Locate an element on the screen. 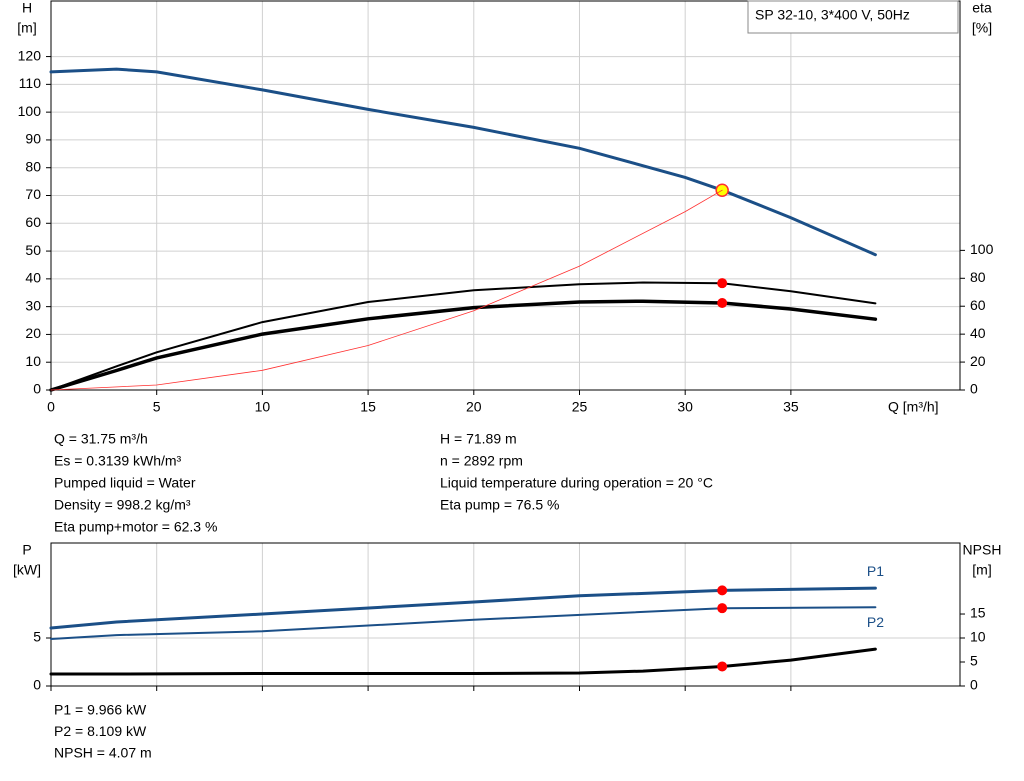 The width and height of the screenshot is (1024, 781). y-tick-label: 30 is located at coordinates (33, 305).